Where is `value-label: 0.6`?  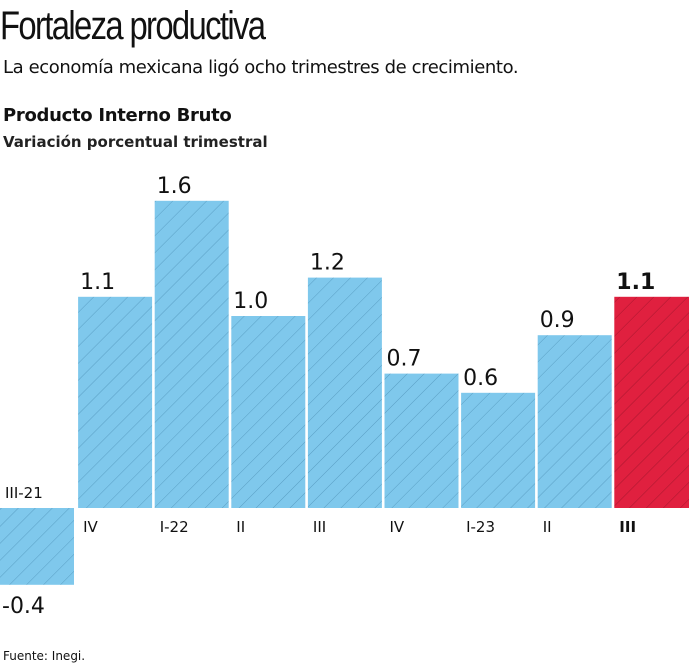
value-label: 0.6 is located at coordinates (480, 378).